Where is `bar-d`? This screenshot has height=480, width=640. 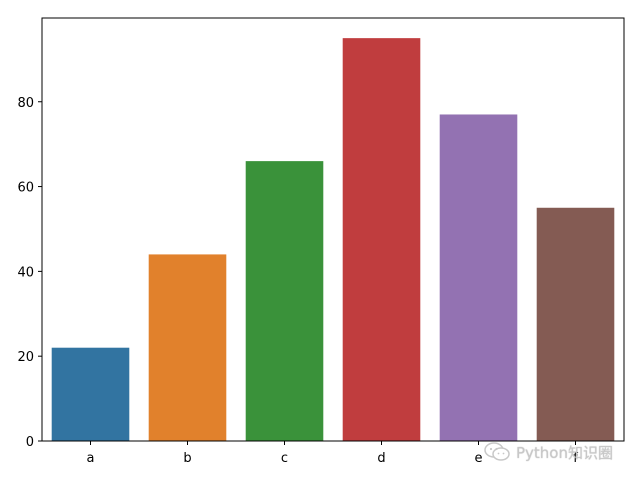 bar-d is located at coordinates (381, 240).